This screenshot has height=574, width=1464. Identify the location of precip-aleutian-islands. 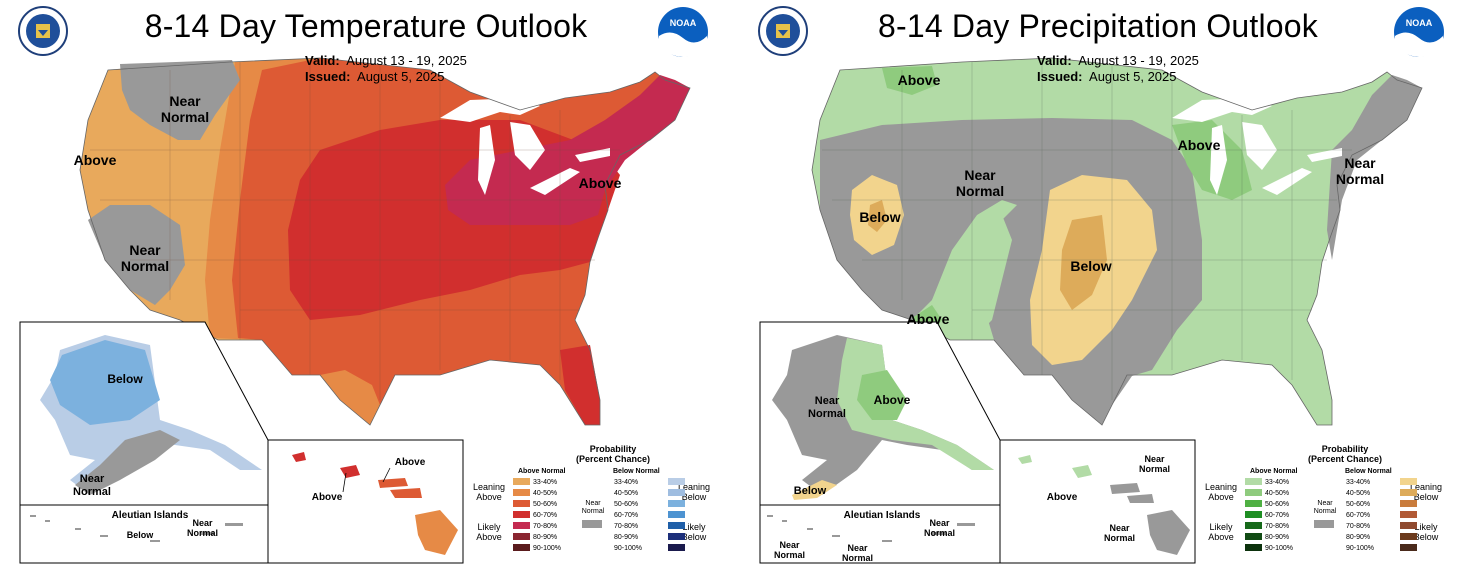
(871, 528).